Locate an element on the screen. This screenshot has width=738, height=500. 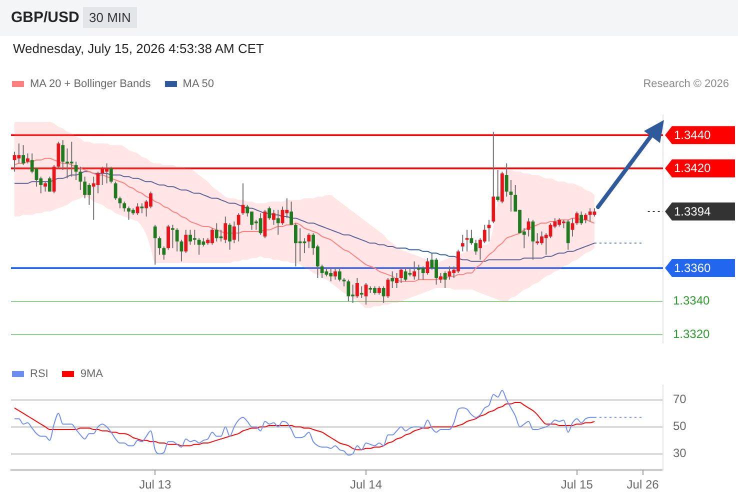
y-tick-label: 1.3320 is located at coordinates (691, 333).